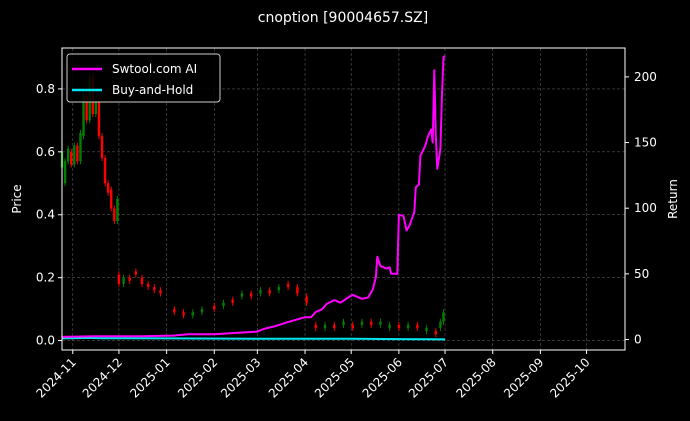 Image resolution: width=690 pixels, height=421 pixels. I want to click on chart-title: cnoption [90004657.SZ], so click(343, 18).